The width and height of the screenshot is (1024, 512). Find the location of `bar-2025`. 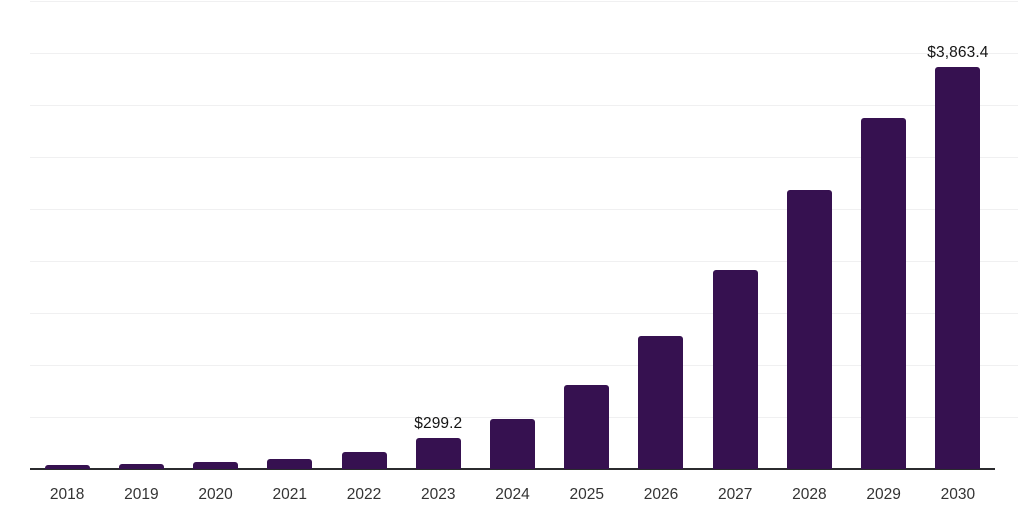

bar-2025 is located at coordinates (587, 426).